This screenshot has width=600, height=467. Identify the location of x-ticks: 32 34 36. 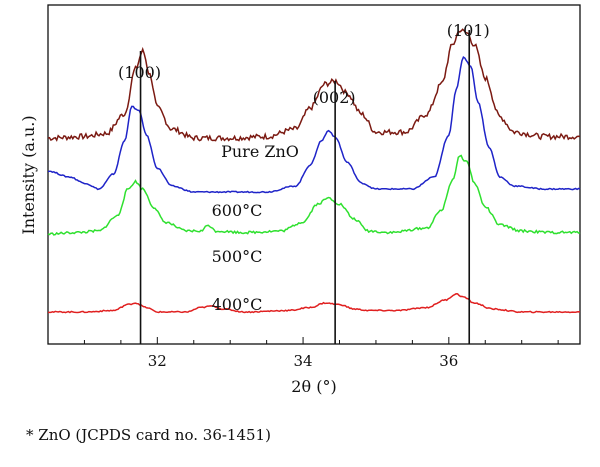
(303, 353).